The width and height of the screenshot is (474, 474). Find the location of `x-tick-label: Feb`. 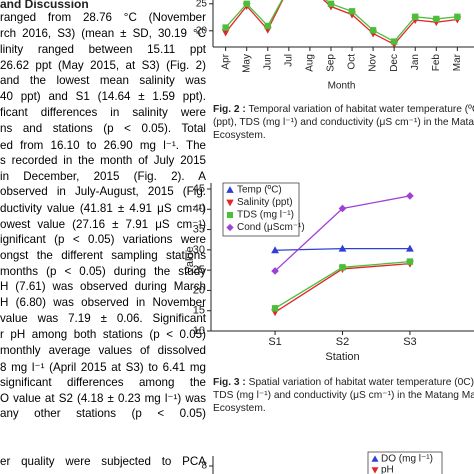

x-tick-label: Feb is located at coordinates (436, 63).